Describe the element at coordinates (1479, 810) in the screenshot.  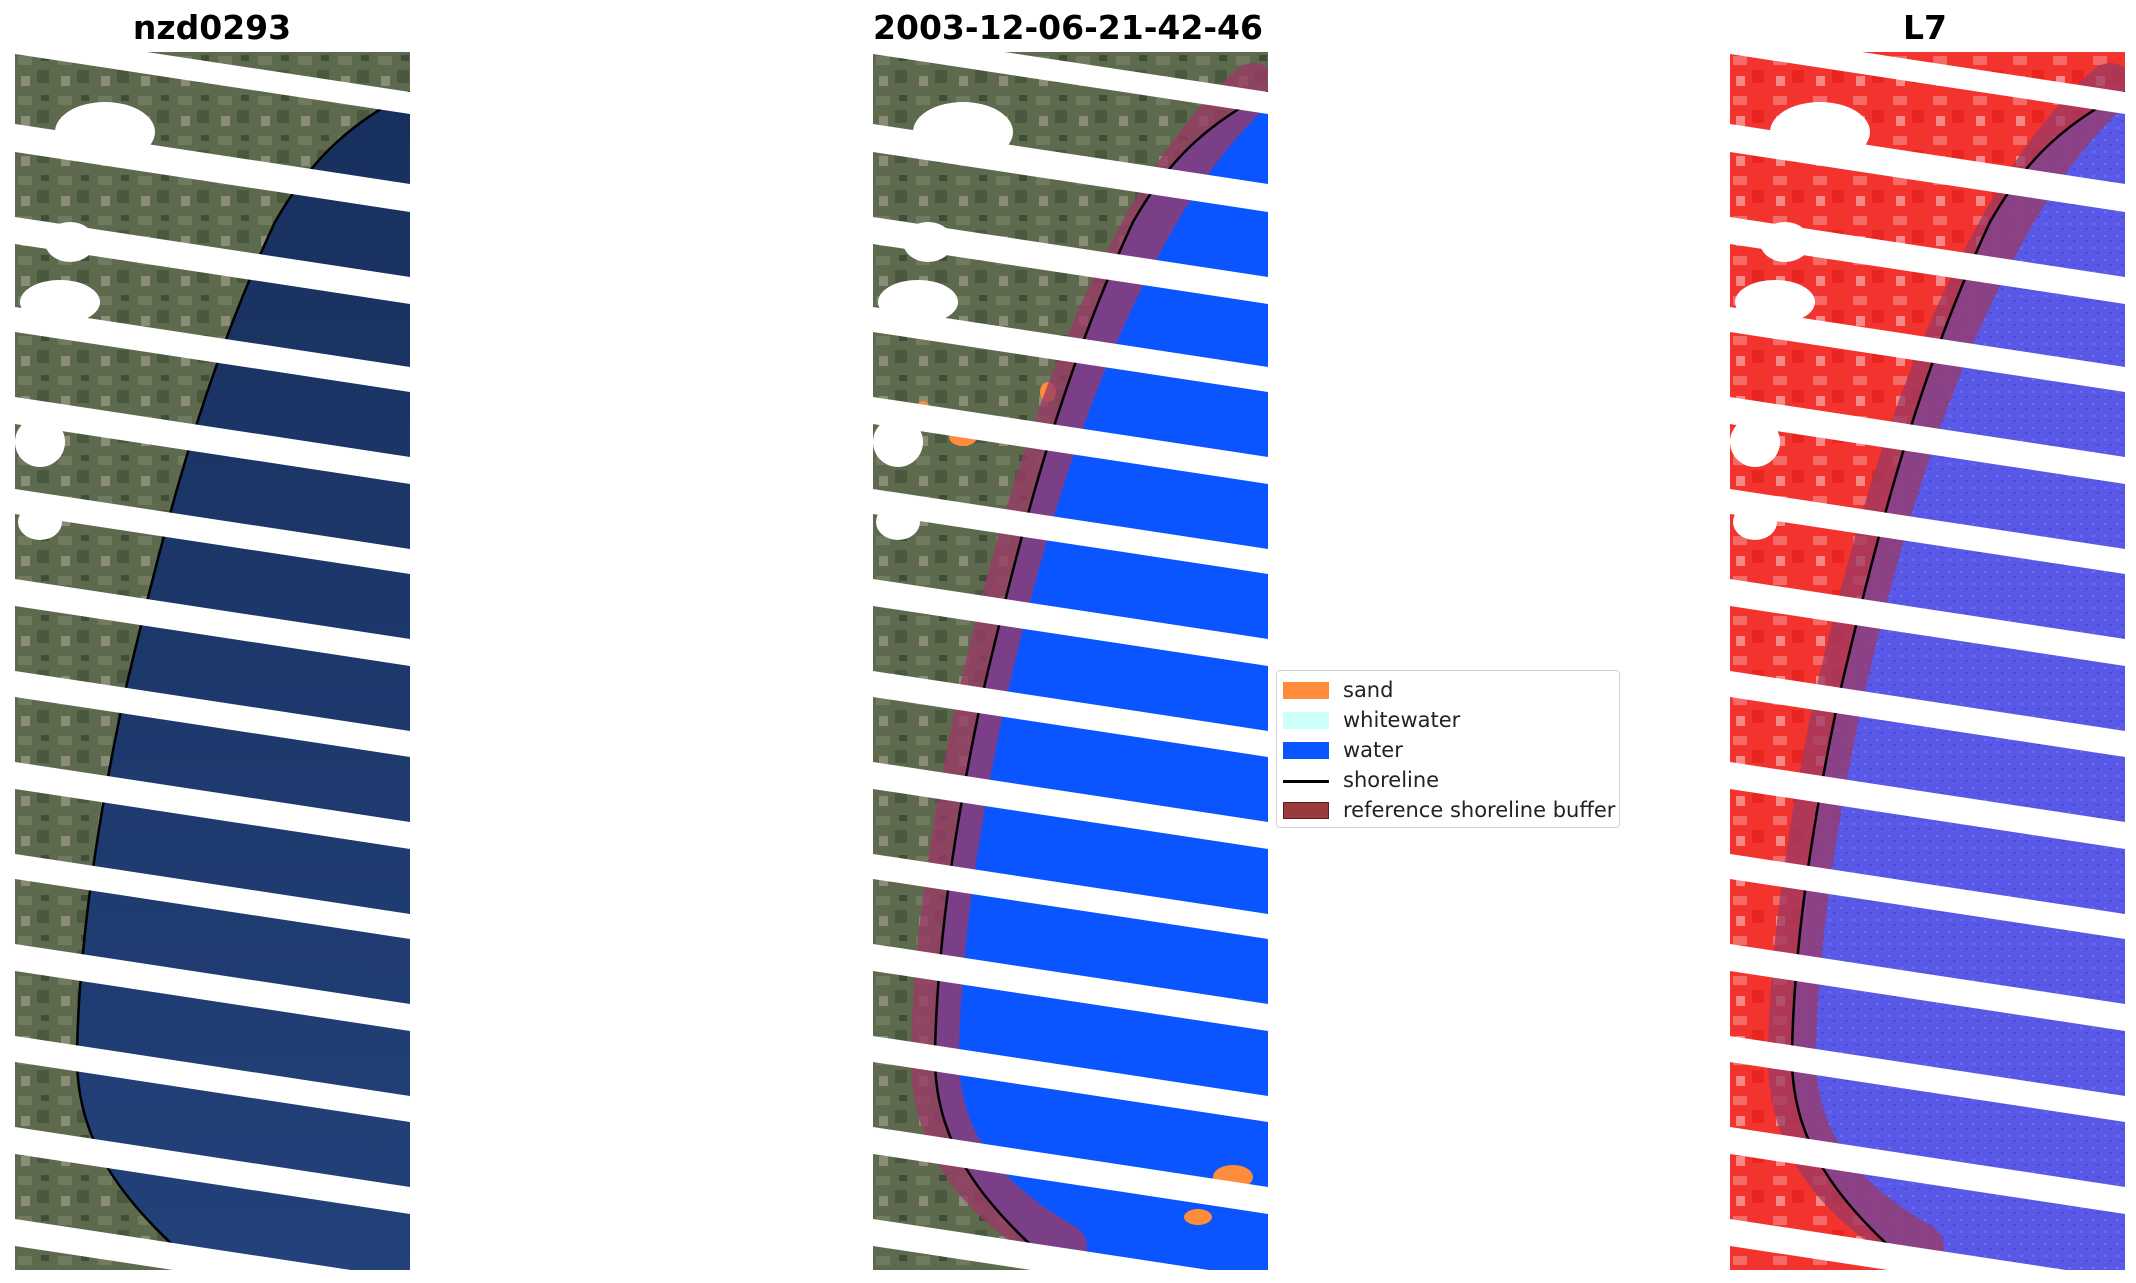
I see `legend-label: reference shoreline buffer` at that location.